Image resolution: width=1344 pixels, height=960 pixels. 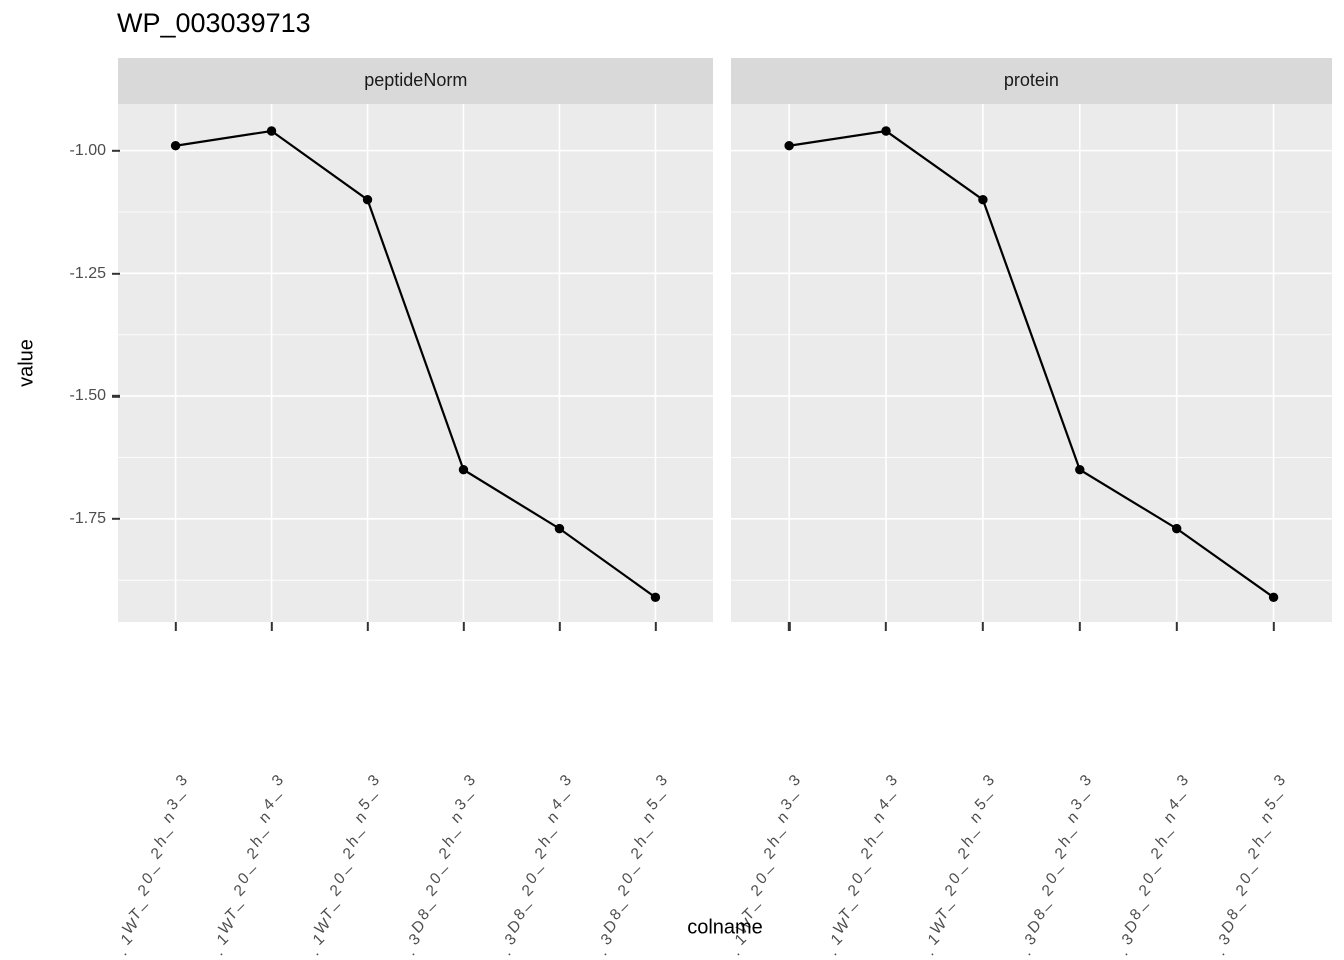 What do you see at coordinates (87, 150) in the screenshot?
I see `y-tick-label: -1.00` at bounding box center [87, 150].